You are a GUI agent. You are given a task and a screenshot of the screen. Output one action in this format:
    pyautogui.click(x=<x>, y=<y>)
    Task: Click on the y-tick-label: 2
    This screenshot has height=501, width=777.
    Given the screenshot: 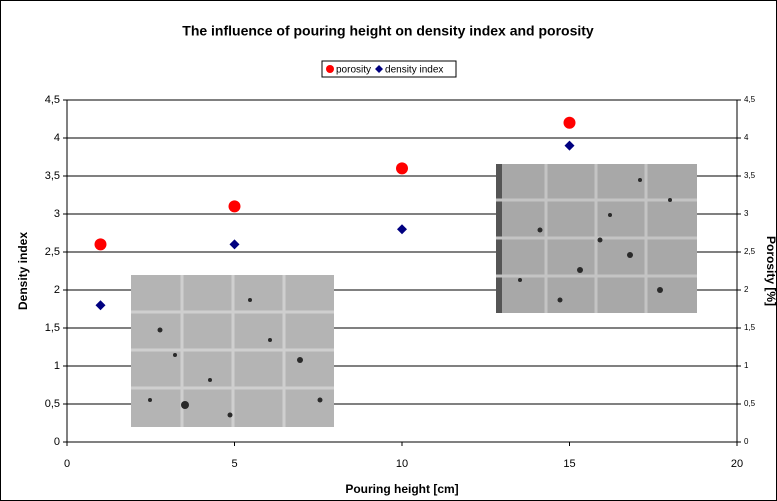 What is the action you would take?
    pyautogui.click(x=57, y=290)
    